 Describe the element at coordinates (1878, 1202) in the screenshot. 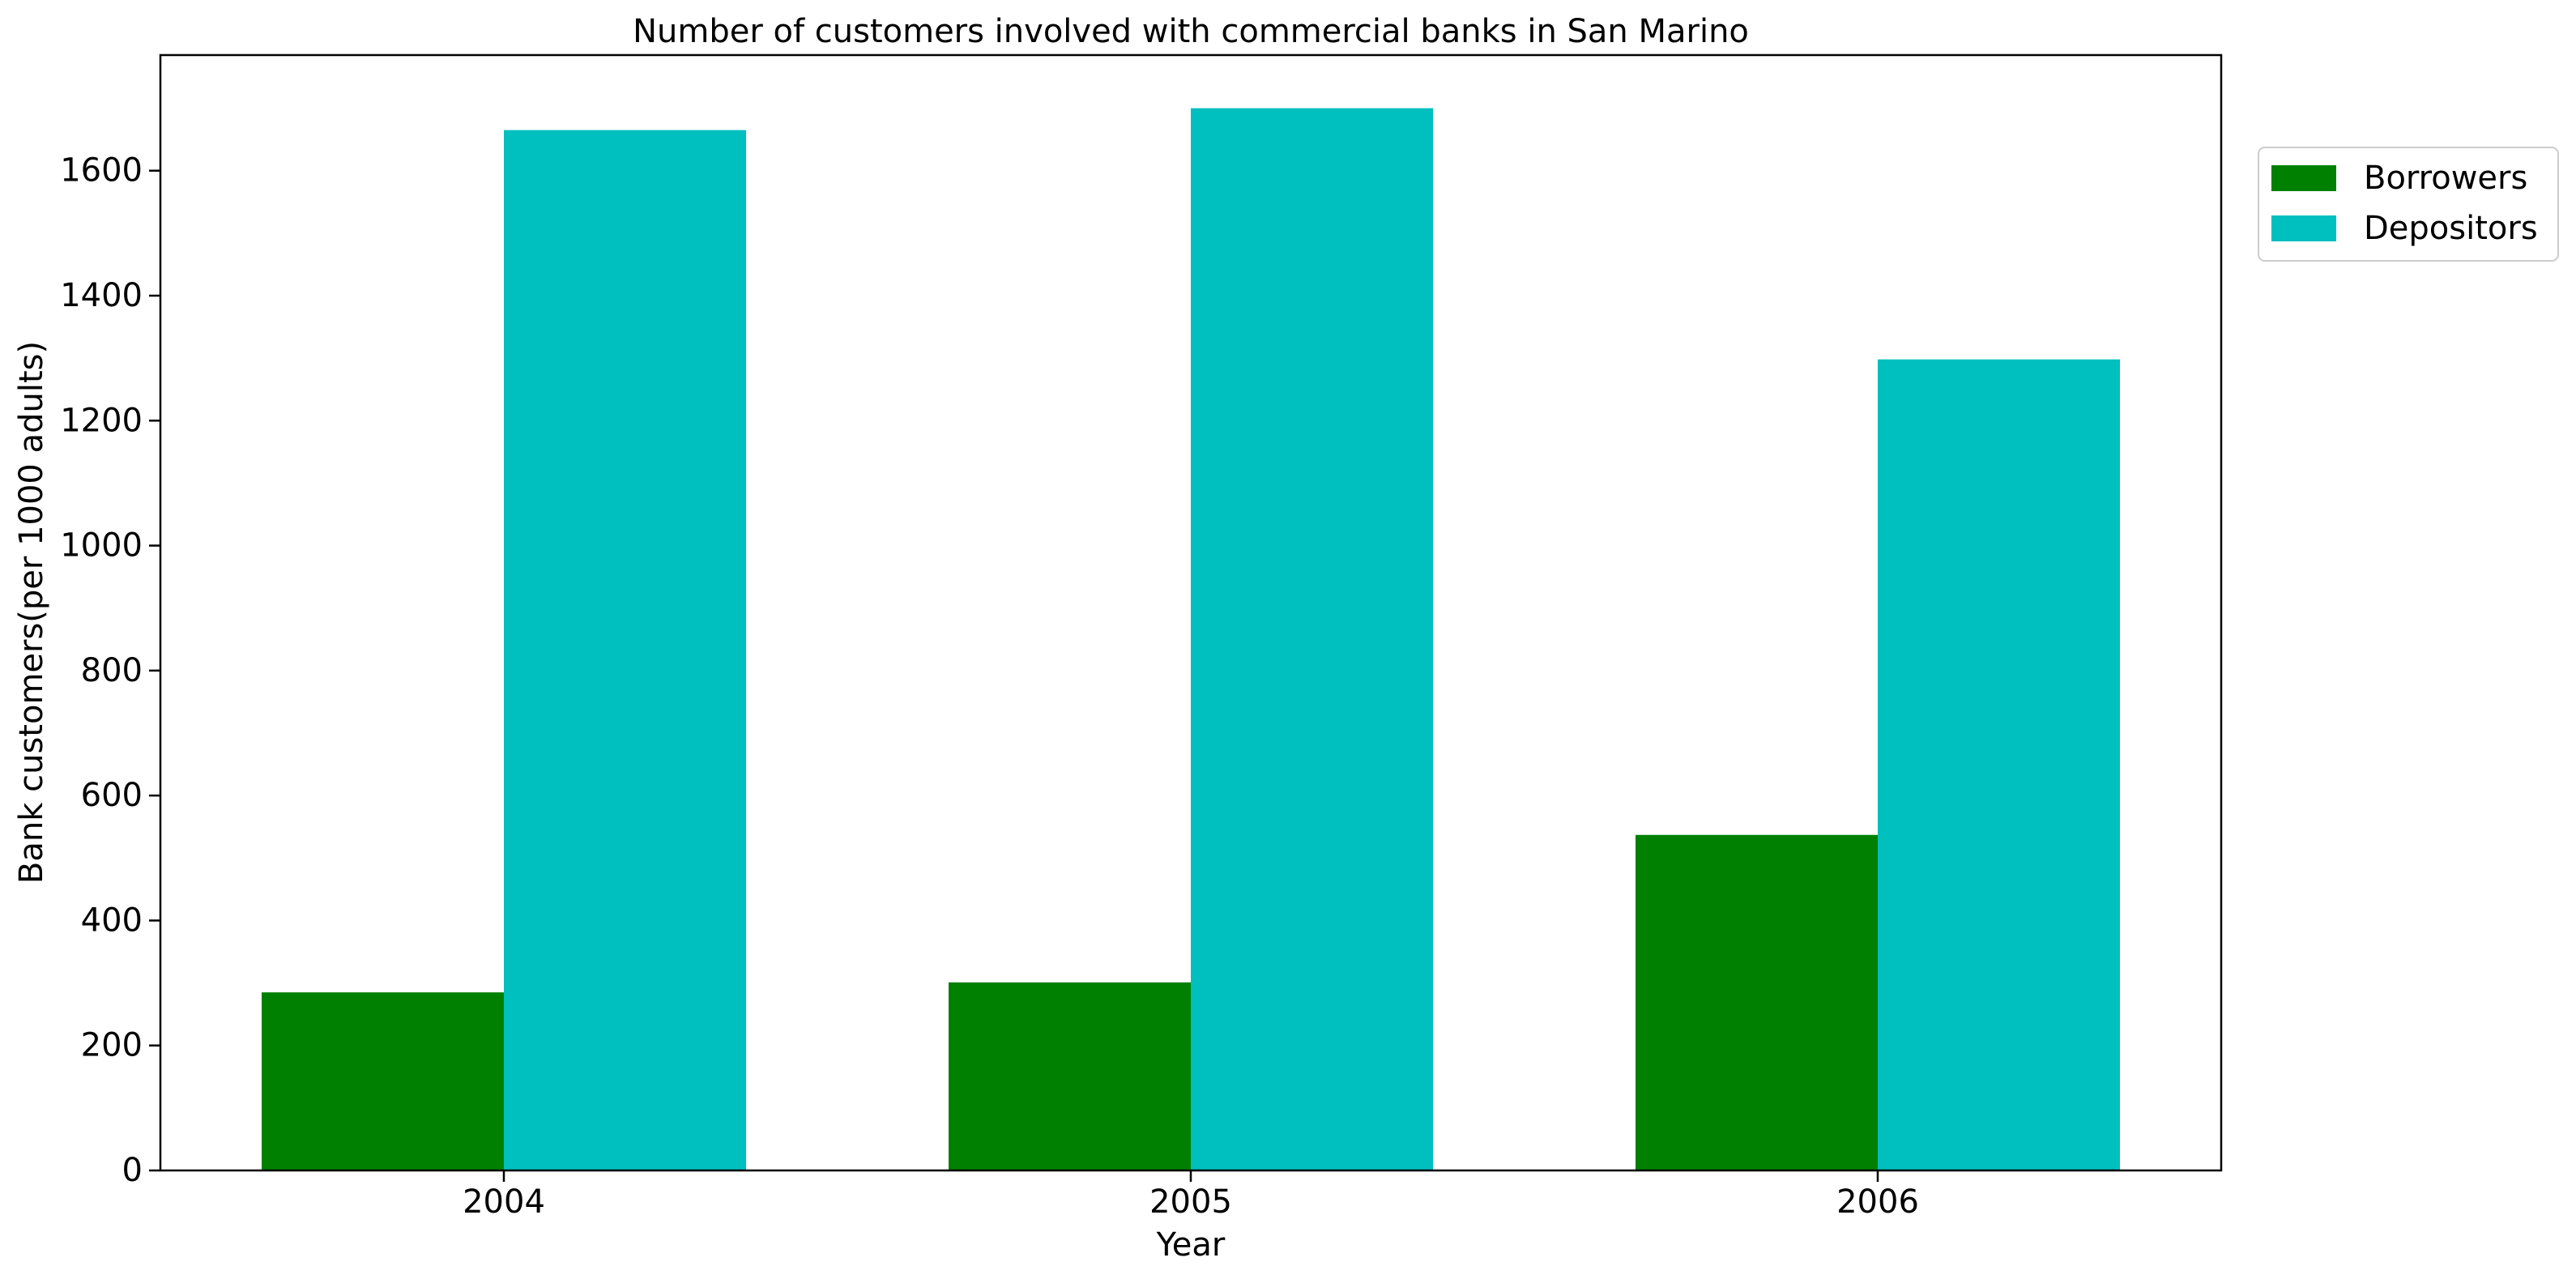

I see `x-tick-label: 2006` at that location.